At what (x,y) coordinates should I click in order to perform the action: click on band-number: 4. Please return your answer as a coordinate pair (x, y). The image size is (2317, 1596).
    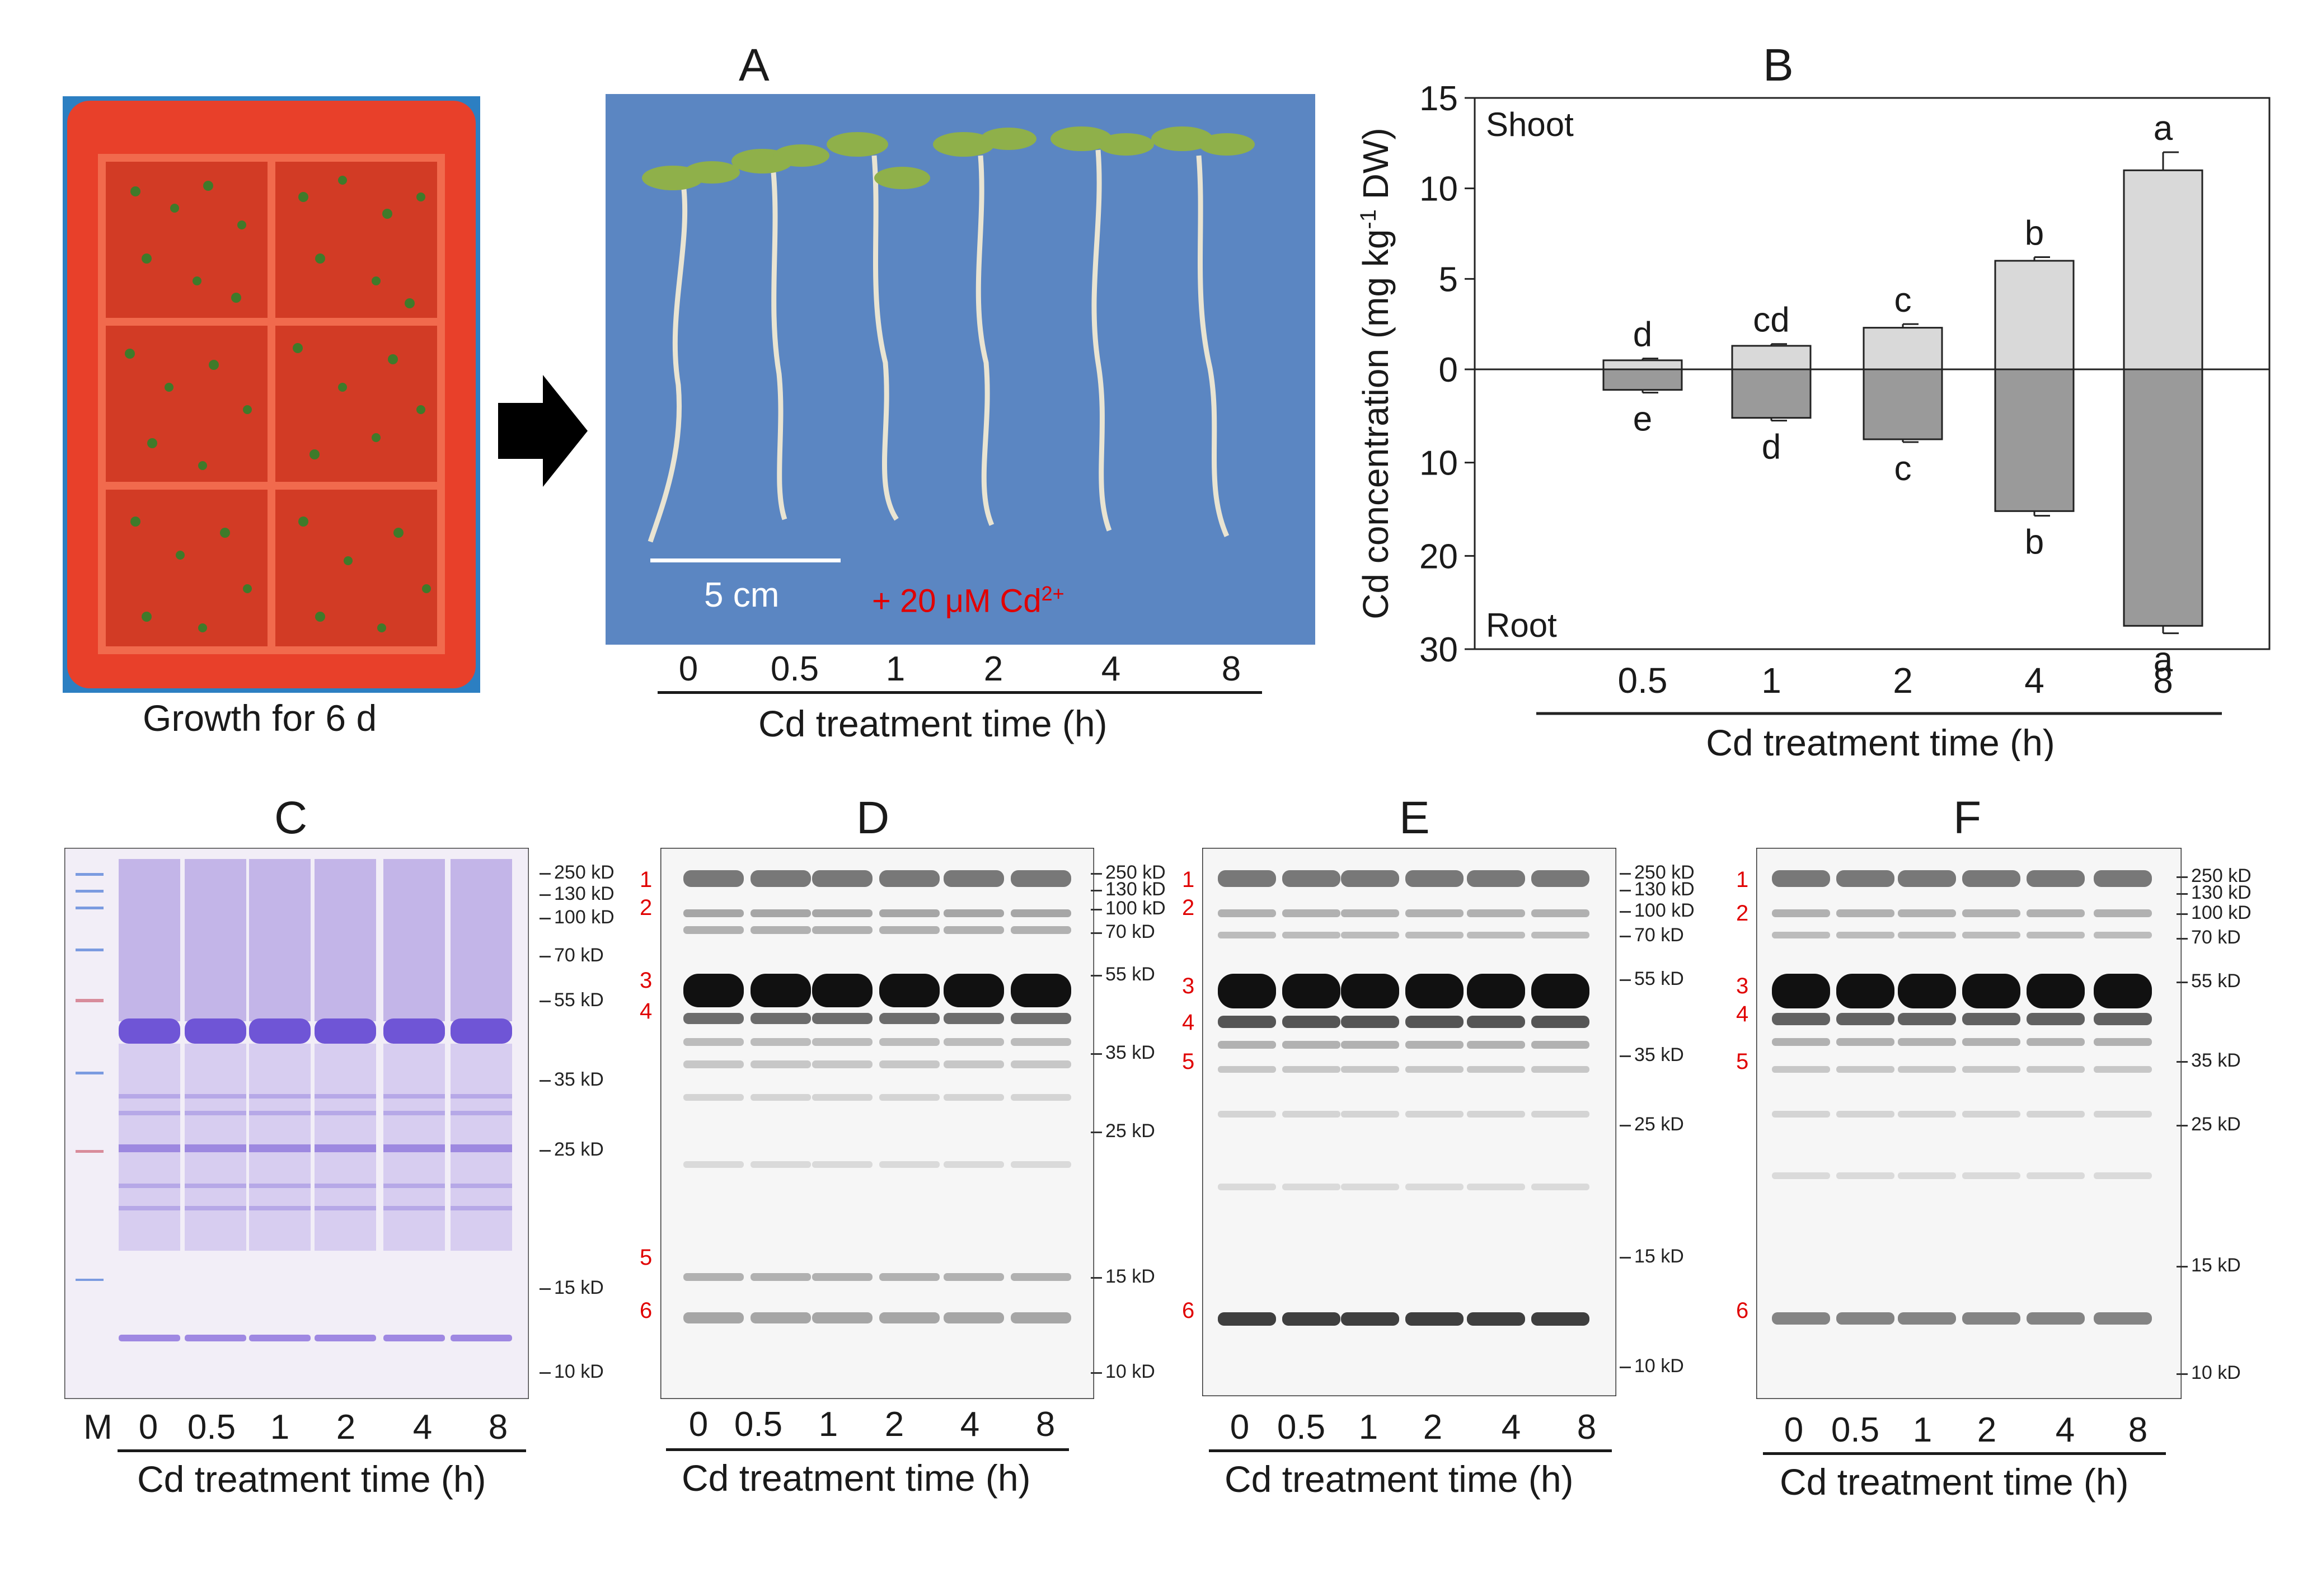
    Looking at the image, I should click on (646, 1011).